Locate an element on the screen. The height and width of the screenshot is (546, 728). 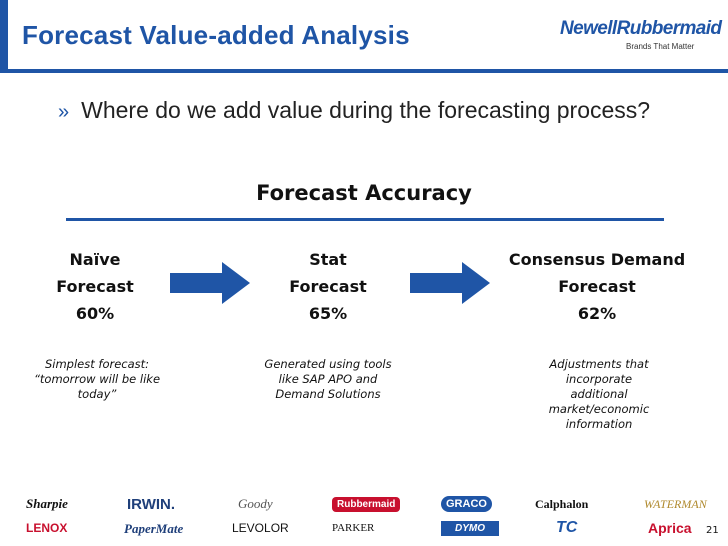
company-logo-tagline: Brands That Matter is located at coordinates (660, 46).